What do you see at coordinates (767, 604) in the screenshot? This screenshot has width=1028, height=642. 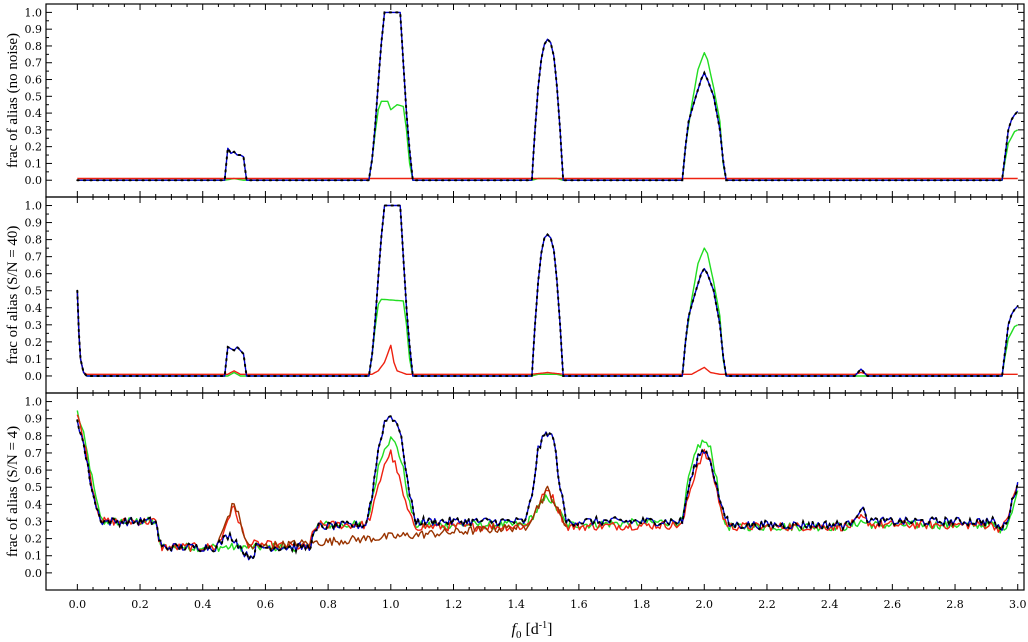 I see `x-tick-label: 2.2` at bounding box center [767, 604].